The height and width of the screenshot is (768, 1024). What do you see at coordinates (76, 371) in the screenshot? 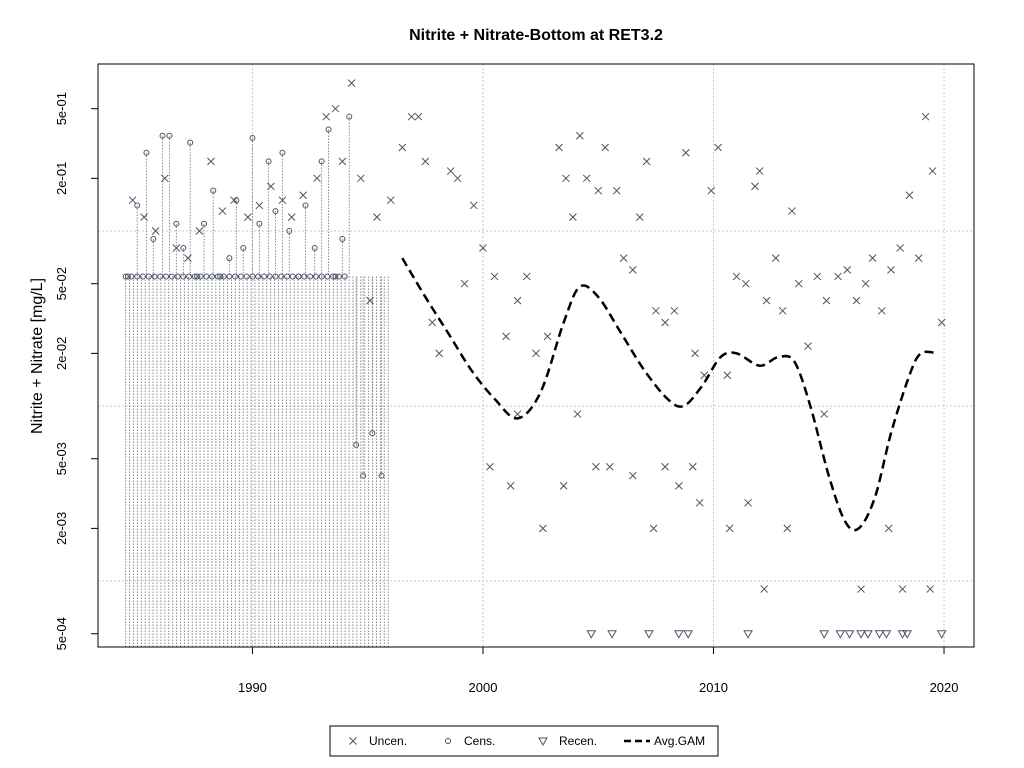
I see `y-axis: 5e-042e-035e-032e-025e-022e-015e-01` at bounding box center [76, 371].